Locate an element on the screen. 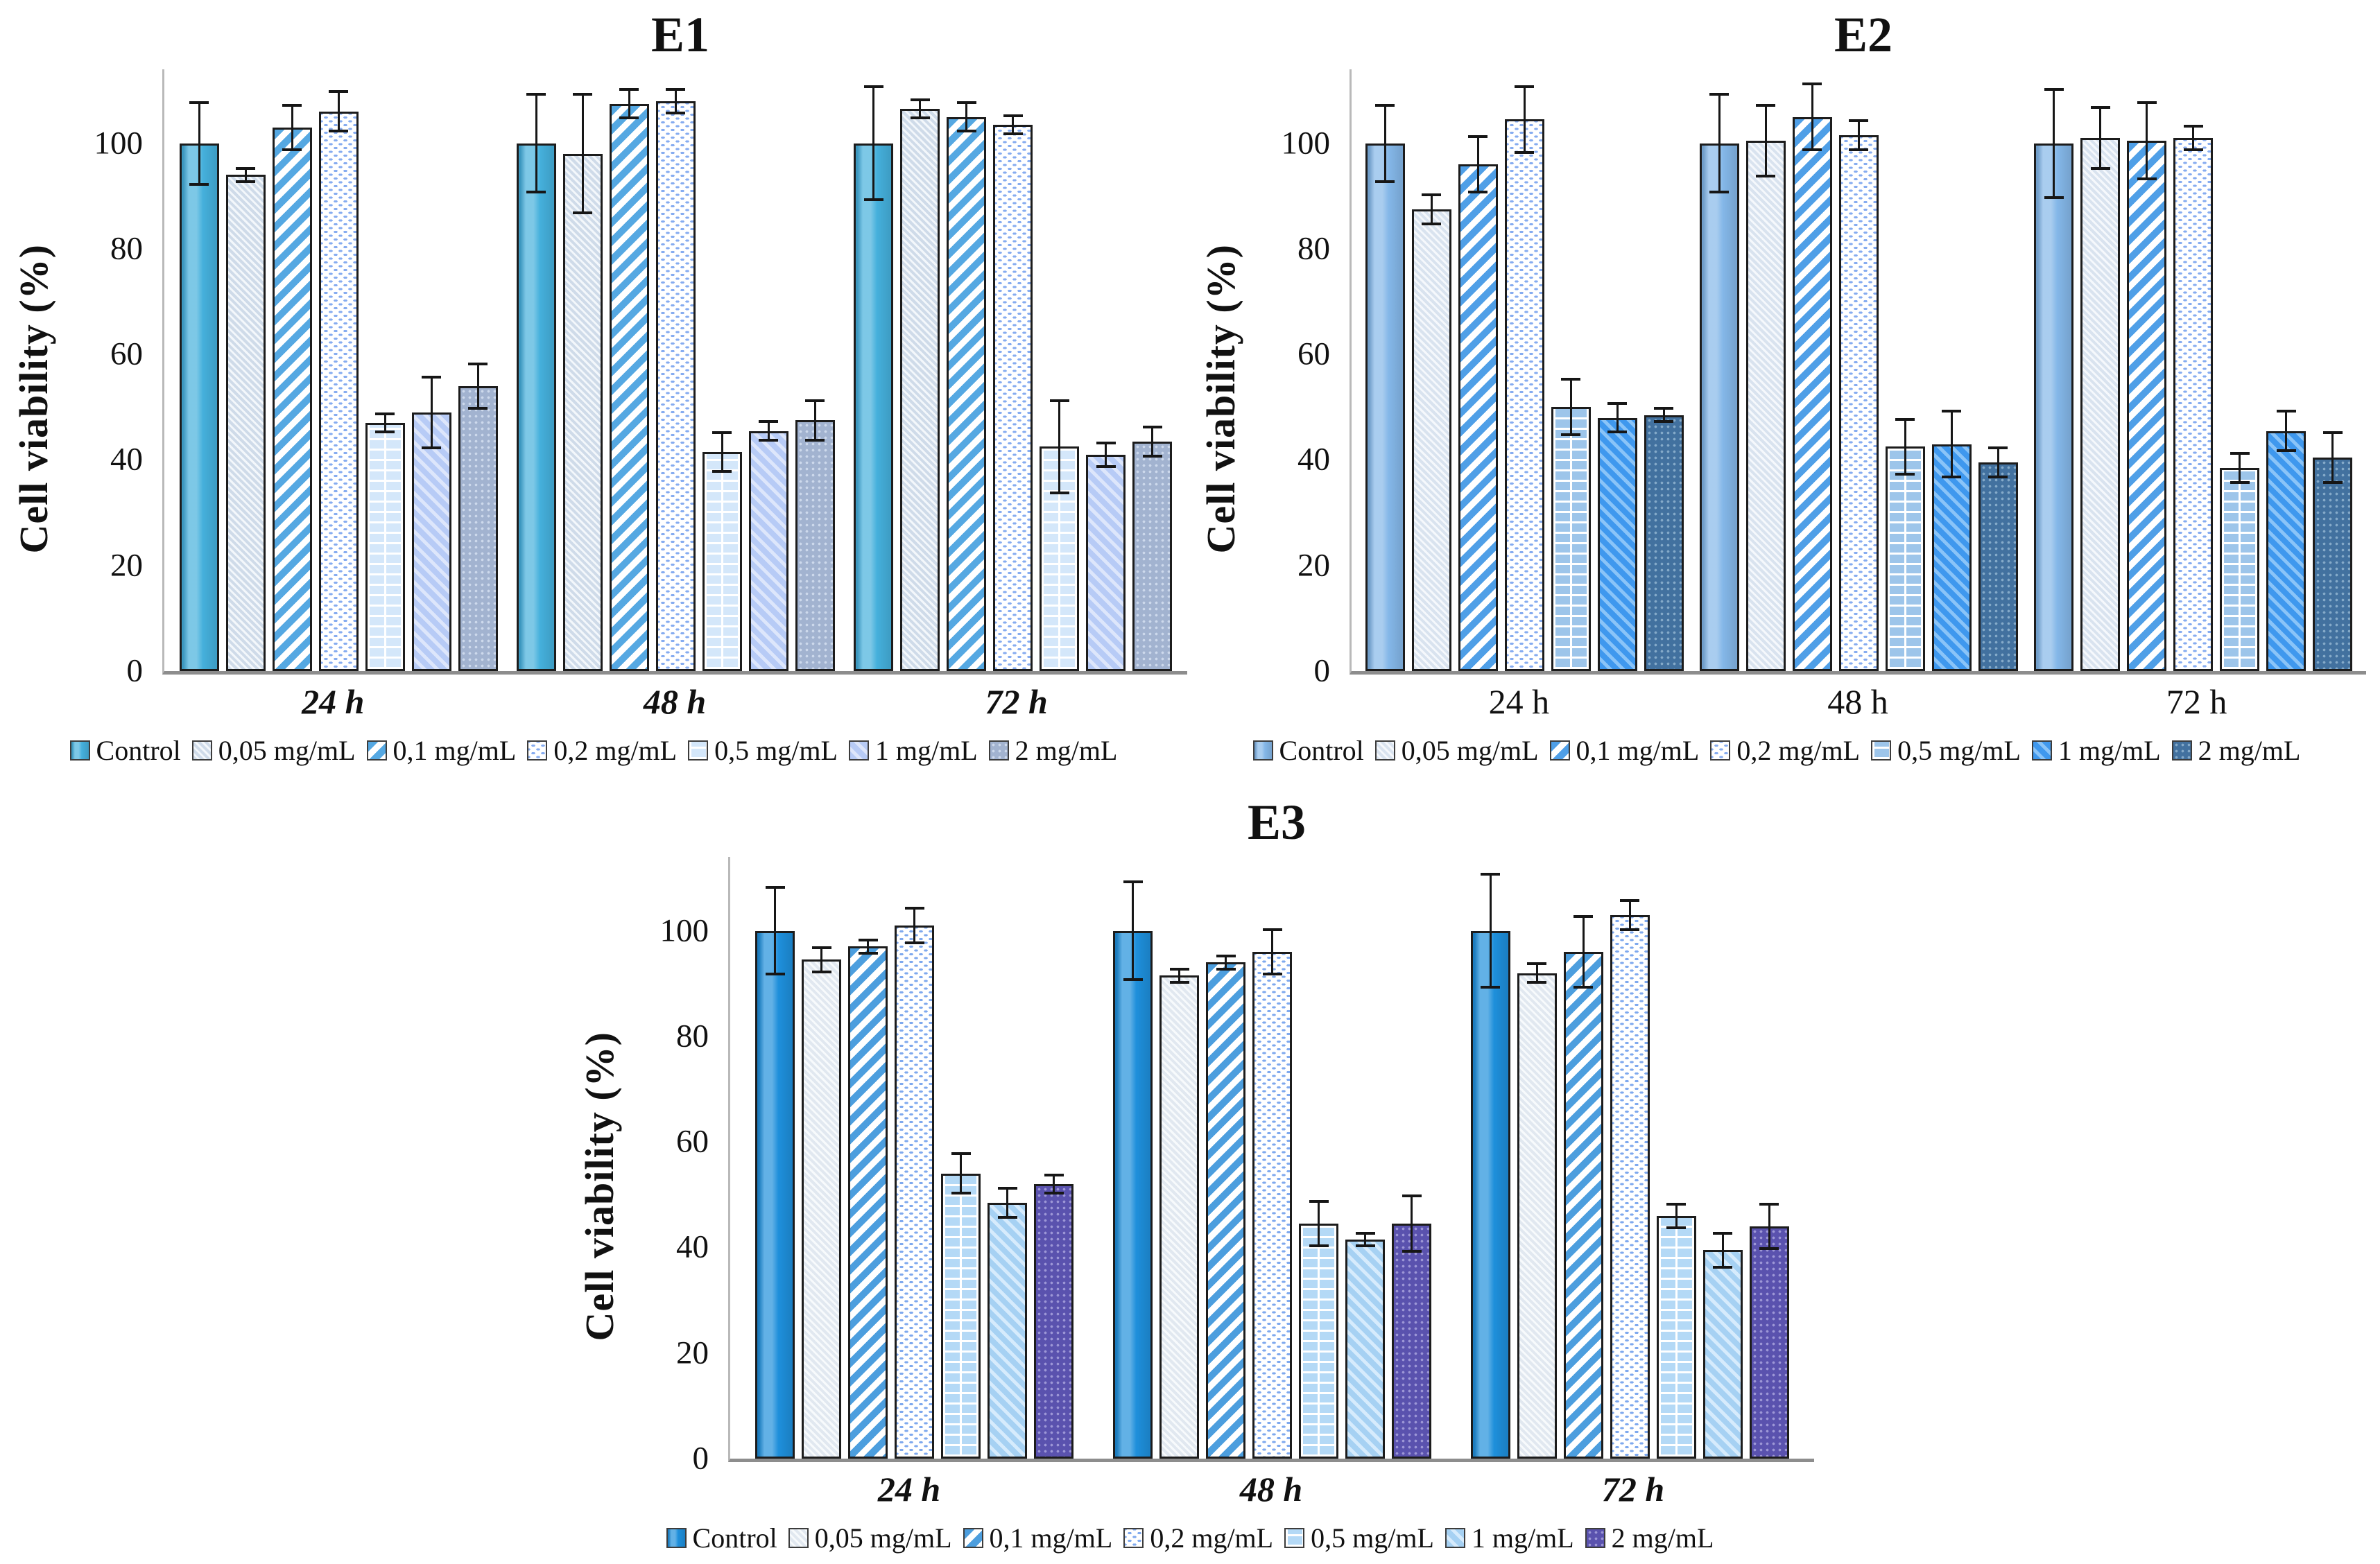  legend-item: 0,5 mg/mL is located at coordinates (1946, 751).